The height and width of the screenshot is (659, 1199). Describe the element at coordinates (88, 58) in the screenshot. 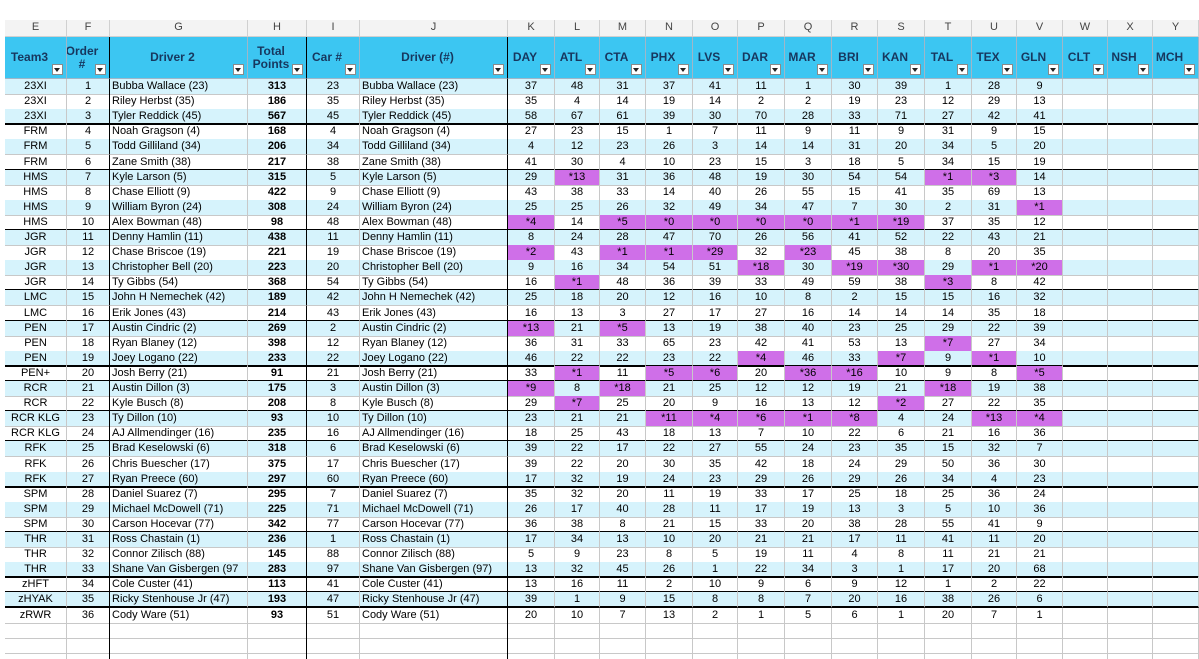

I see `column-header: Order #` at that location.